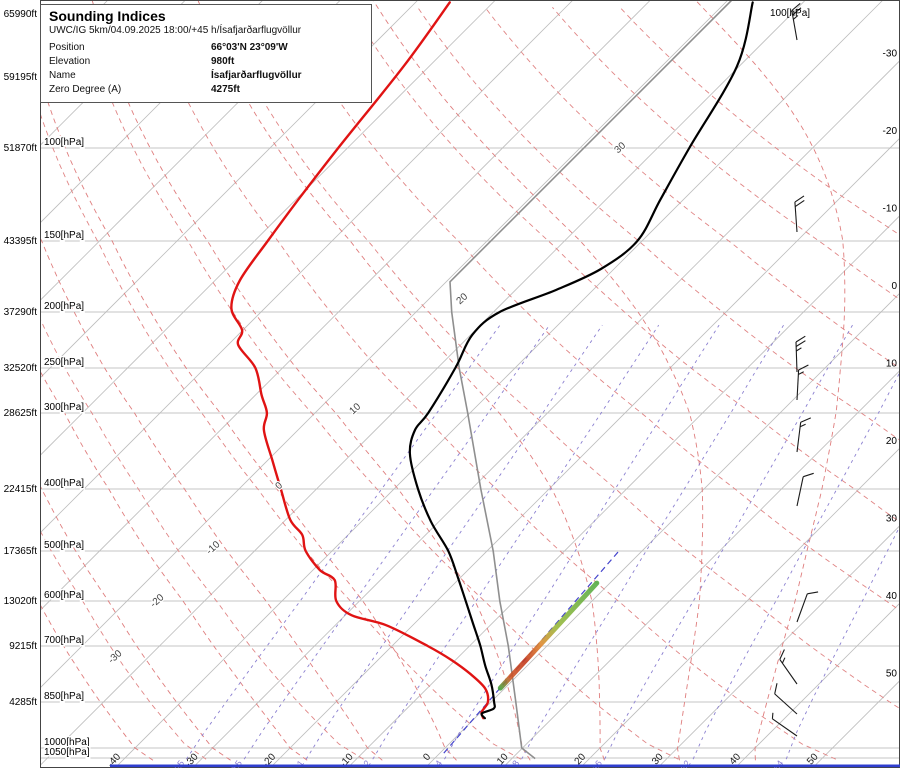 Image resolution: width=900 pixels, height=768 pixels. What do you see at coordinates (225, 89) in the screenshot?
I see `info-value-zero-degree: 4275ft` at bounding box center [225, 89].